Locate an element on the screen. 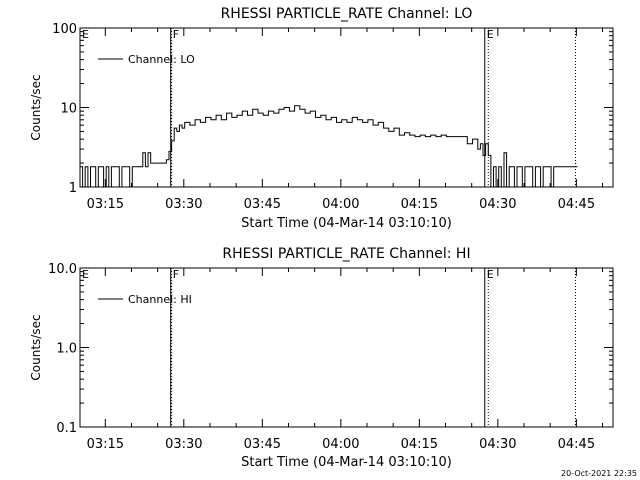 This screenshot has width=640, height=480. y-tick-label: 1 is located at coordinates (73, 188).